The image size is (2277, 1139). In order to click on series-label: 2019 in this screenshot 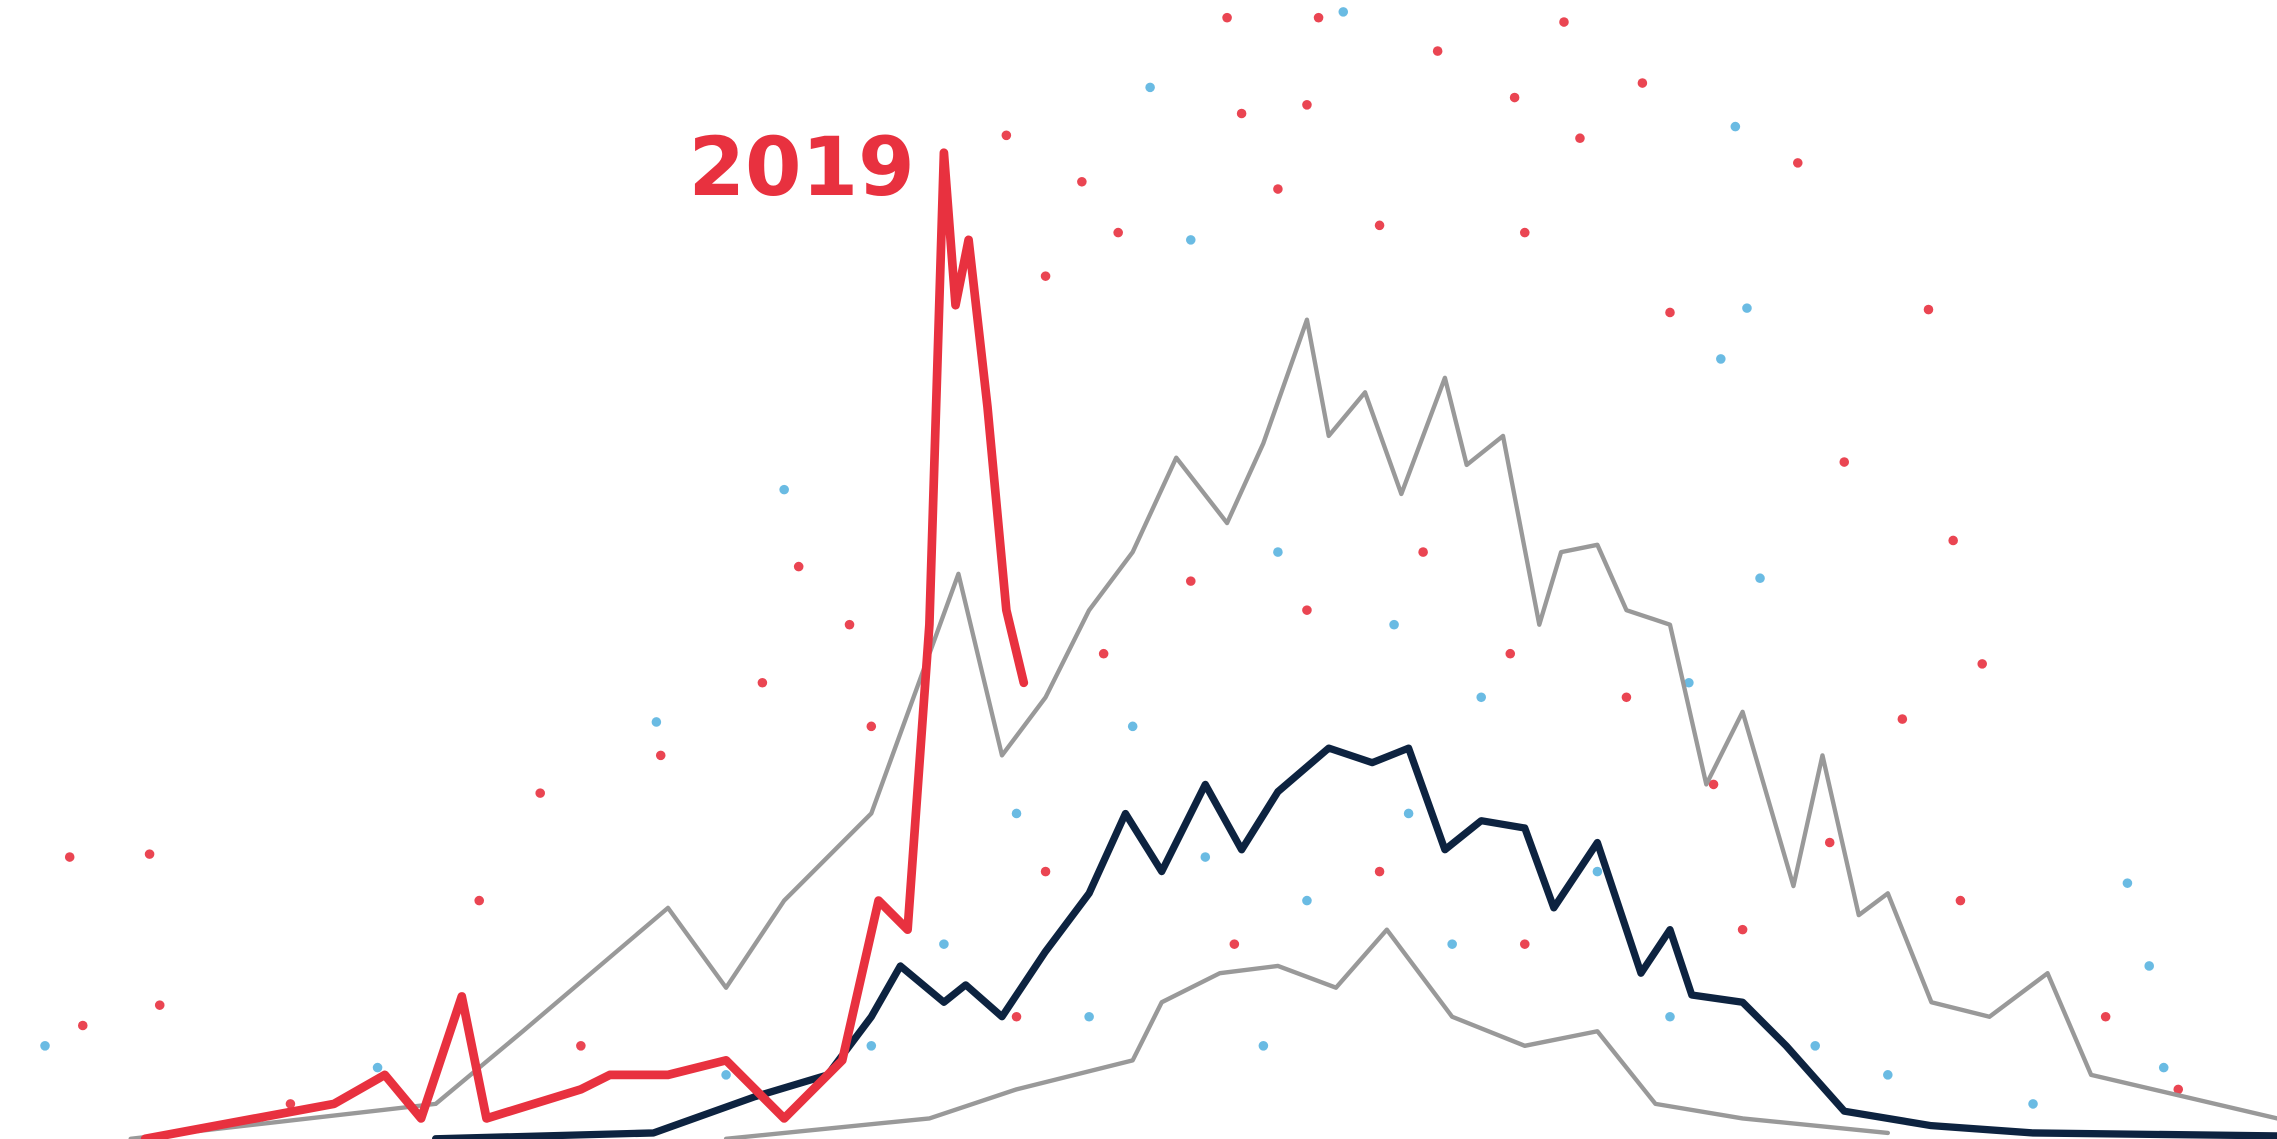, I will do `click(801, 168)`.